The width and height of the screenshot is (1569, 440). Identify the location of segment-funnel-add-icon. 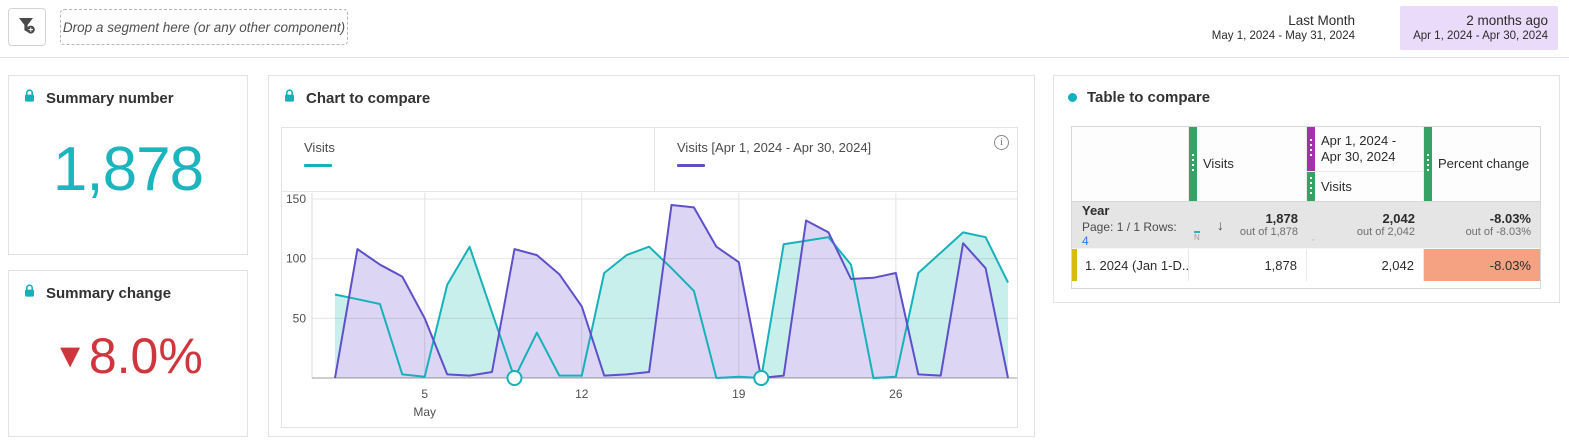
(27, 27).